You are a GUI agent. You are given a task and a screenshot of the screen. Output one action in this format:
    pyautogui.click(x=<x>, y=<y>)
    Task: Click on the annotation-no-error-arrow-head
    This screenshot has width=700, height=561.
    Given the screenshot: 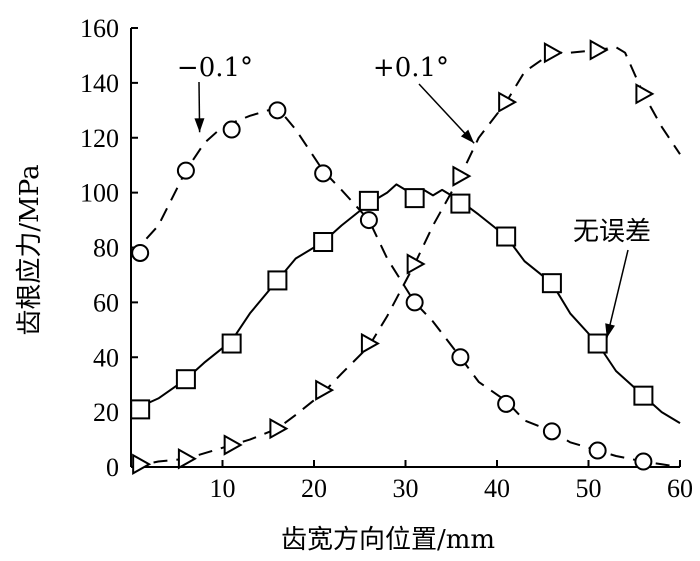 What is the action you would take?
    pyautogui.click(x=610, y=331)
    